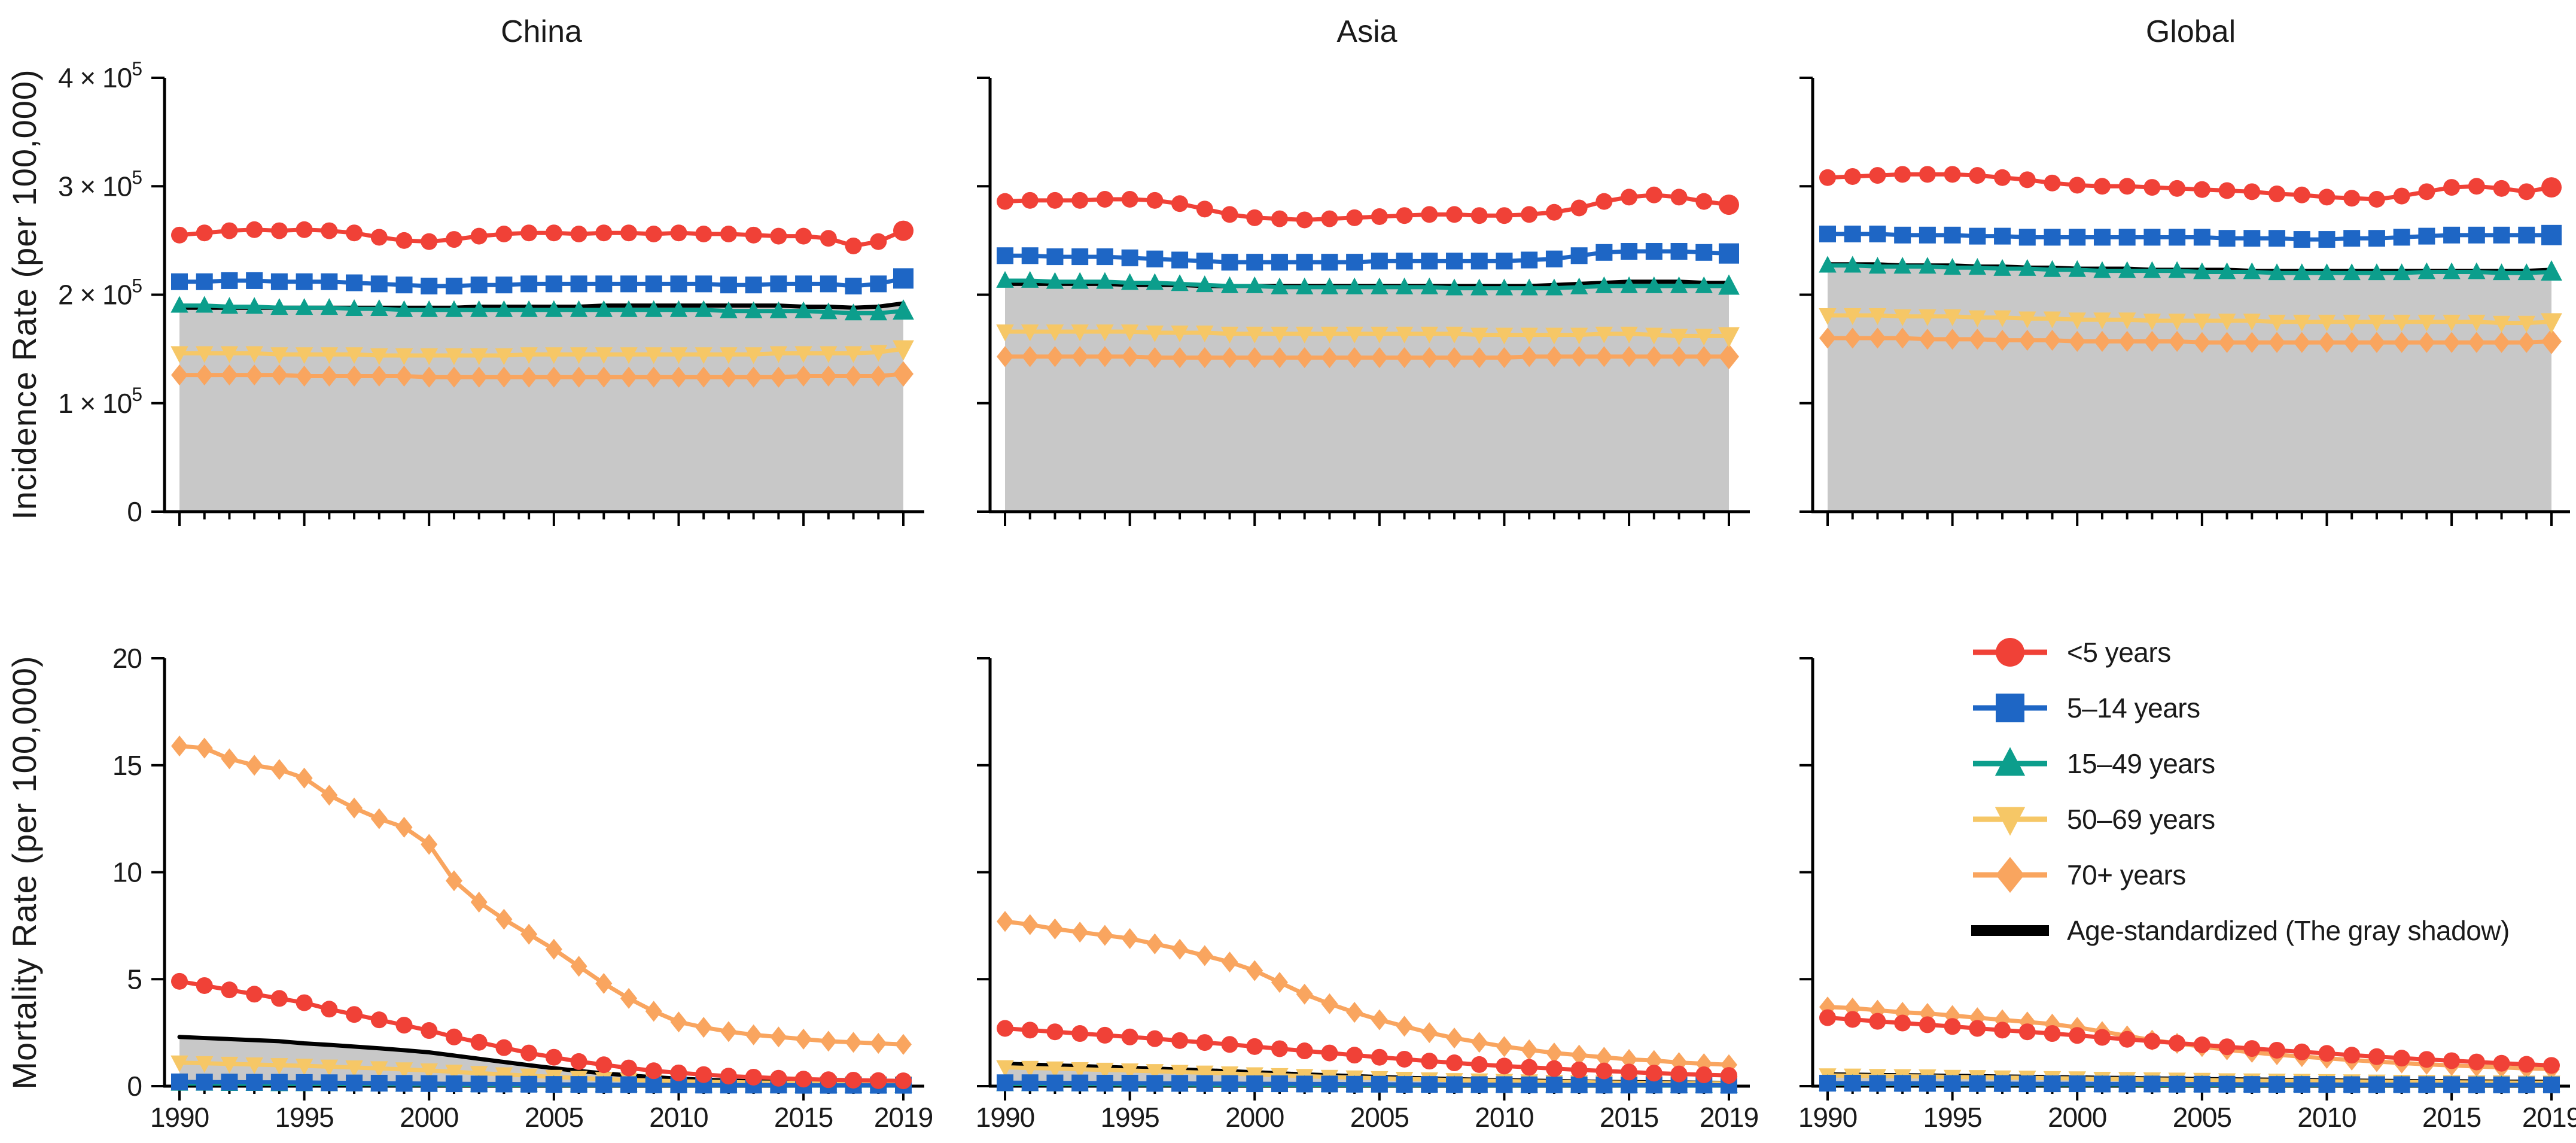 The image size is (2576, 1143). I want to click on legend-triangle-down-icon, so click(2010, 821).